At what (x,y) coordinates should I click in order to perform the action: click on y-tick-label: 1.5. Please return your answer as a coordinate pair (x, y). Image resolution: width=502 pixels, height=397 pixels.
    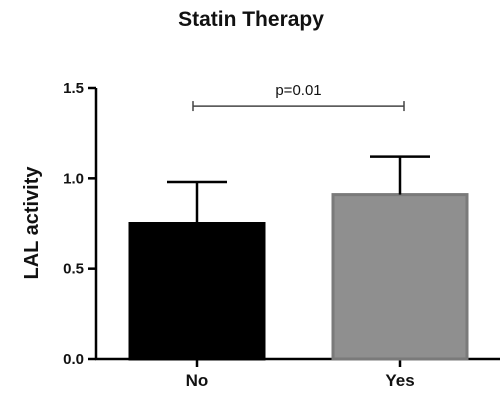
    Looking at the image, I should click on (73, 88).